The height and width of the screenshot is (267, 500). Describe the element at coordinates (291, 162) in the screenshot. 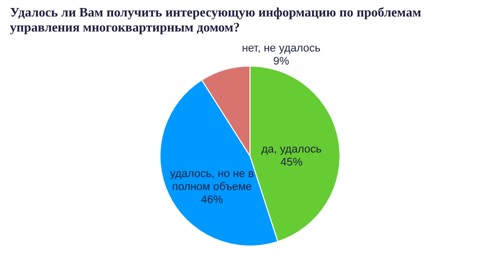

I see `data-label: 45%` at that location.